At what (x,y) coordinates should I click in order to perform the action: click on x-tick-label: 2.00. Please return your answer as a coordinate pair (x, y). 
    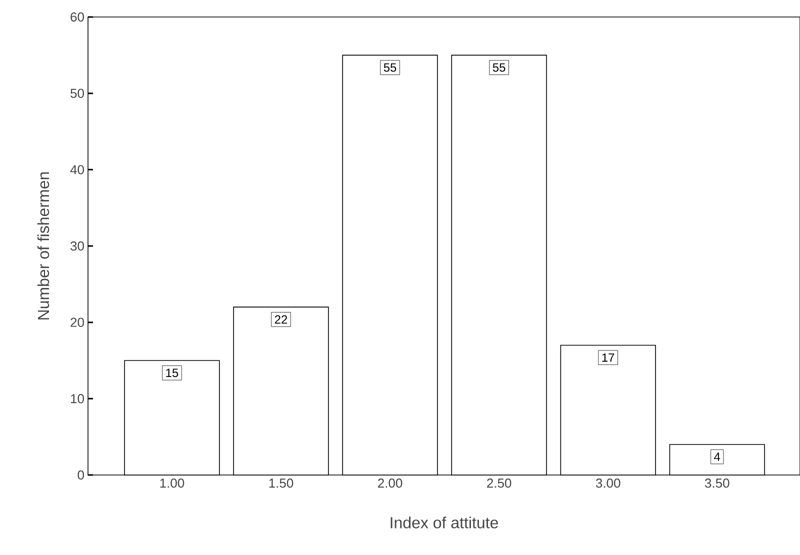
    Looking at the image, I should click on (390, 483).